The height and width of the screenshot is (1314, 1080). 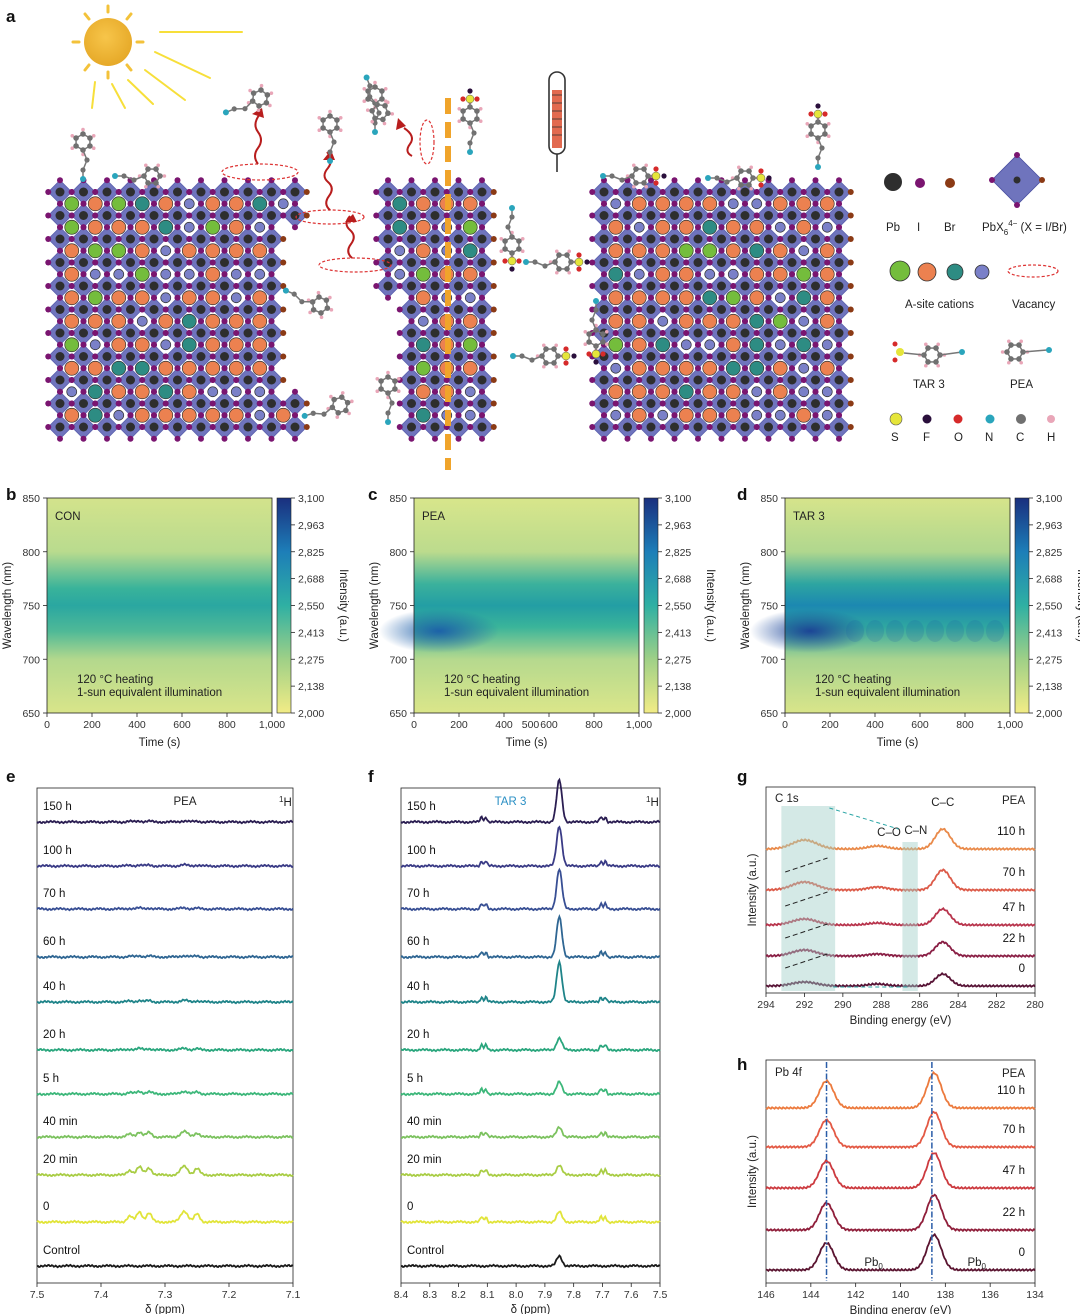 What do you see at coordinates (311, 687) in the screenshot?
I see `colorbar-tick-label: 2,138` at bounding box center [311, 687].